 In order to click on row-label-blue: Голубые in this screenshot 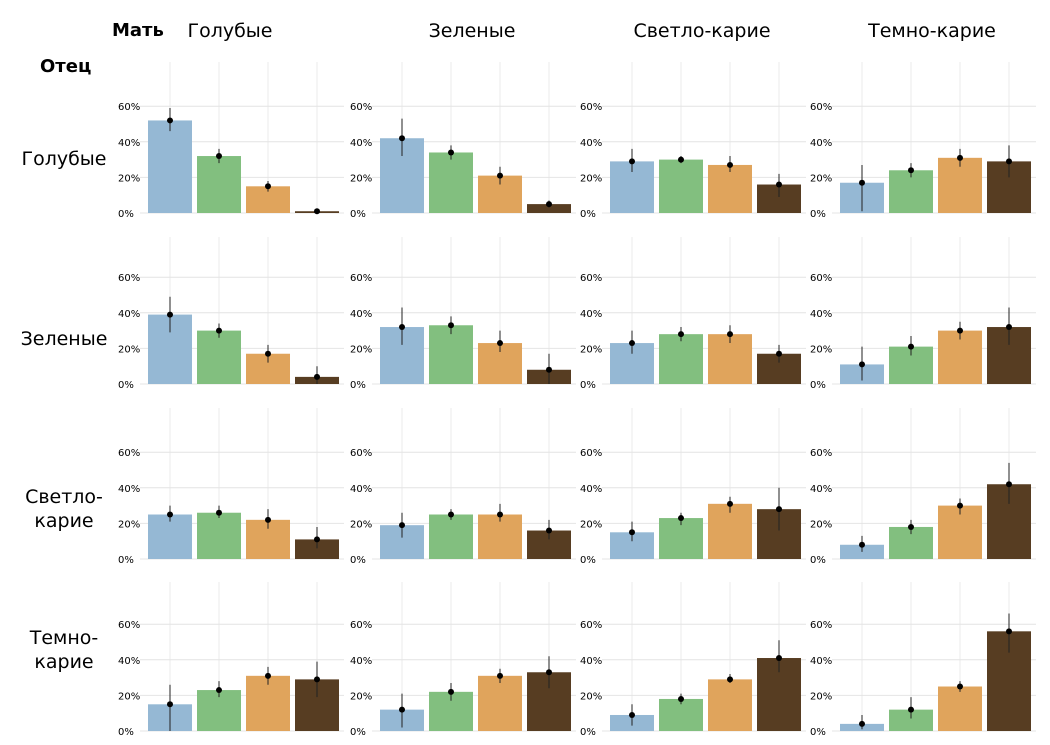, I will do `click(64, 159)`.